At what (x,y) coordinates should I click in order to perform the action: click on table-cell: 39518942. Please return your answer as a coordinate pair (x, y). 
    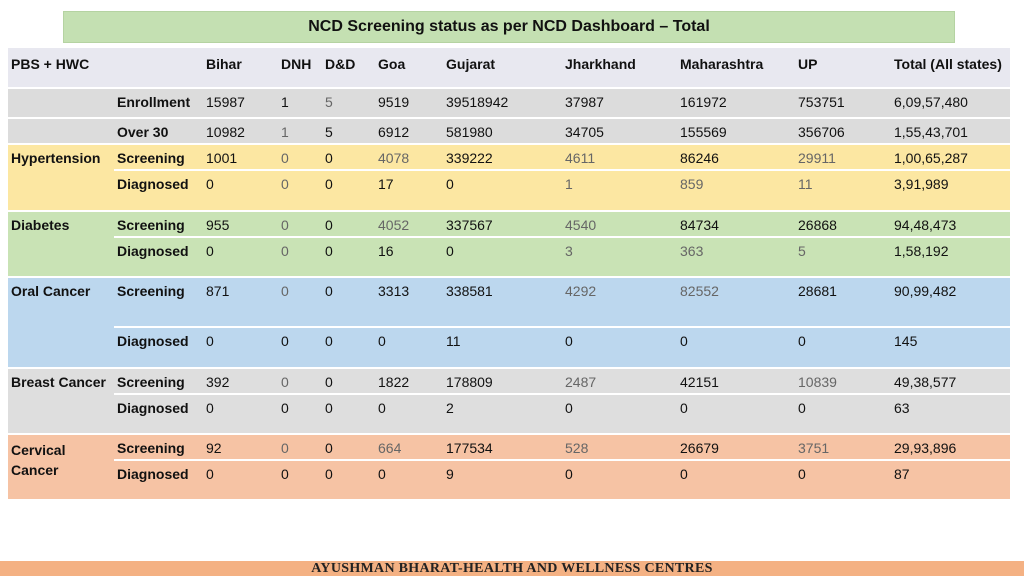
    Looking at the image, I should click on (502, 103).